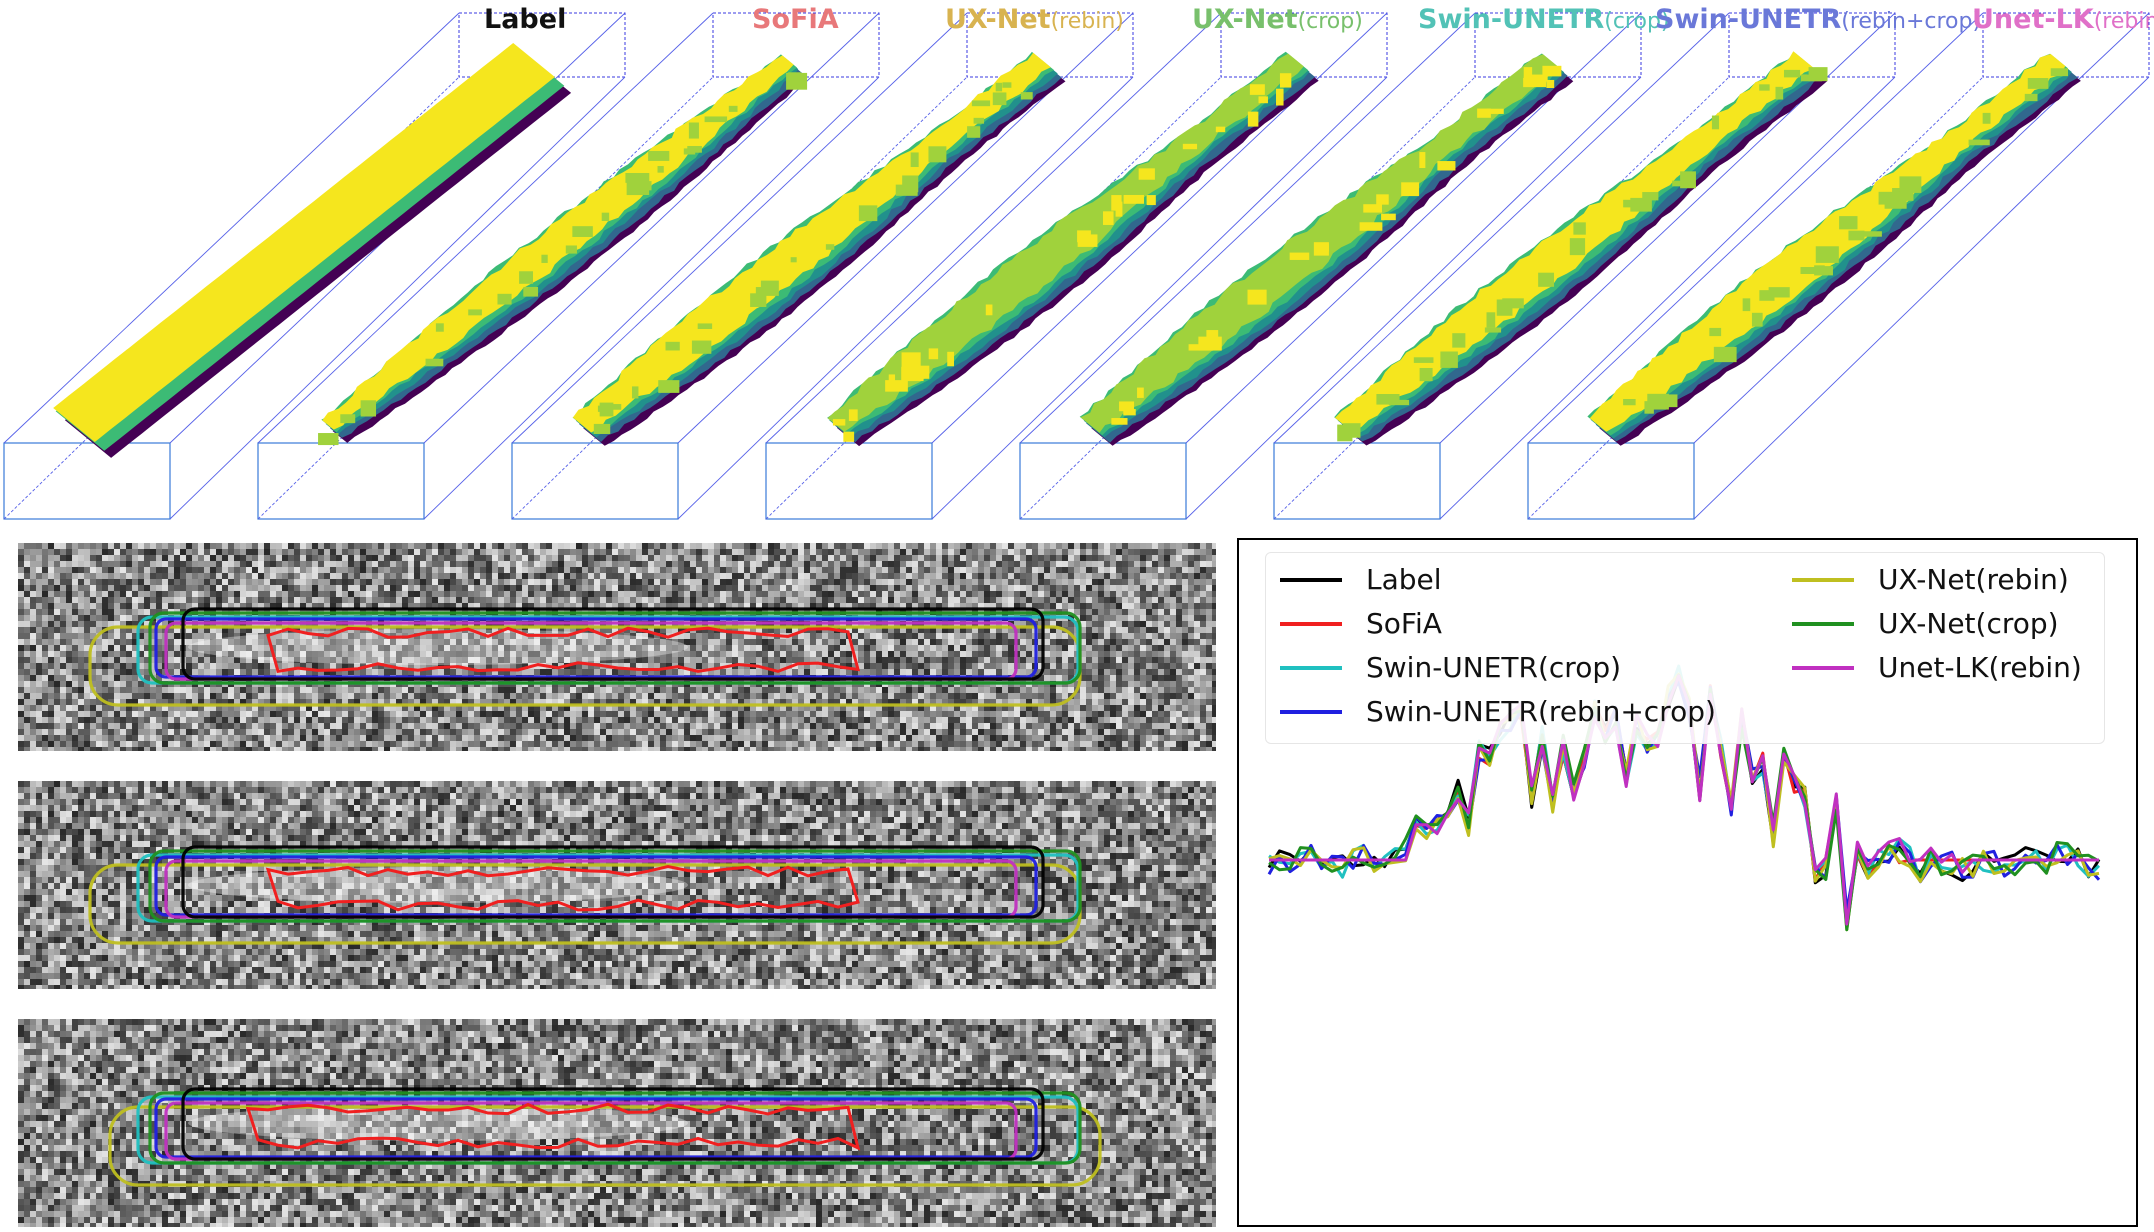 This screenshot has height=1232, width=2154. Describe the element at coordinates (1930, 579) in the screenshot. I see `legend-entry-uxnet-rebin: UX-Net(rebin)` at that location.